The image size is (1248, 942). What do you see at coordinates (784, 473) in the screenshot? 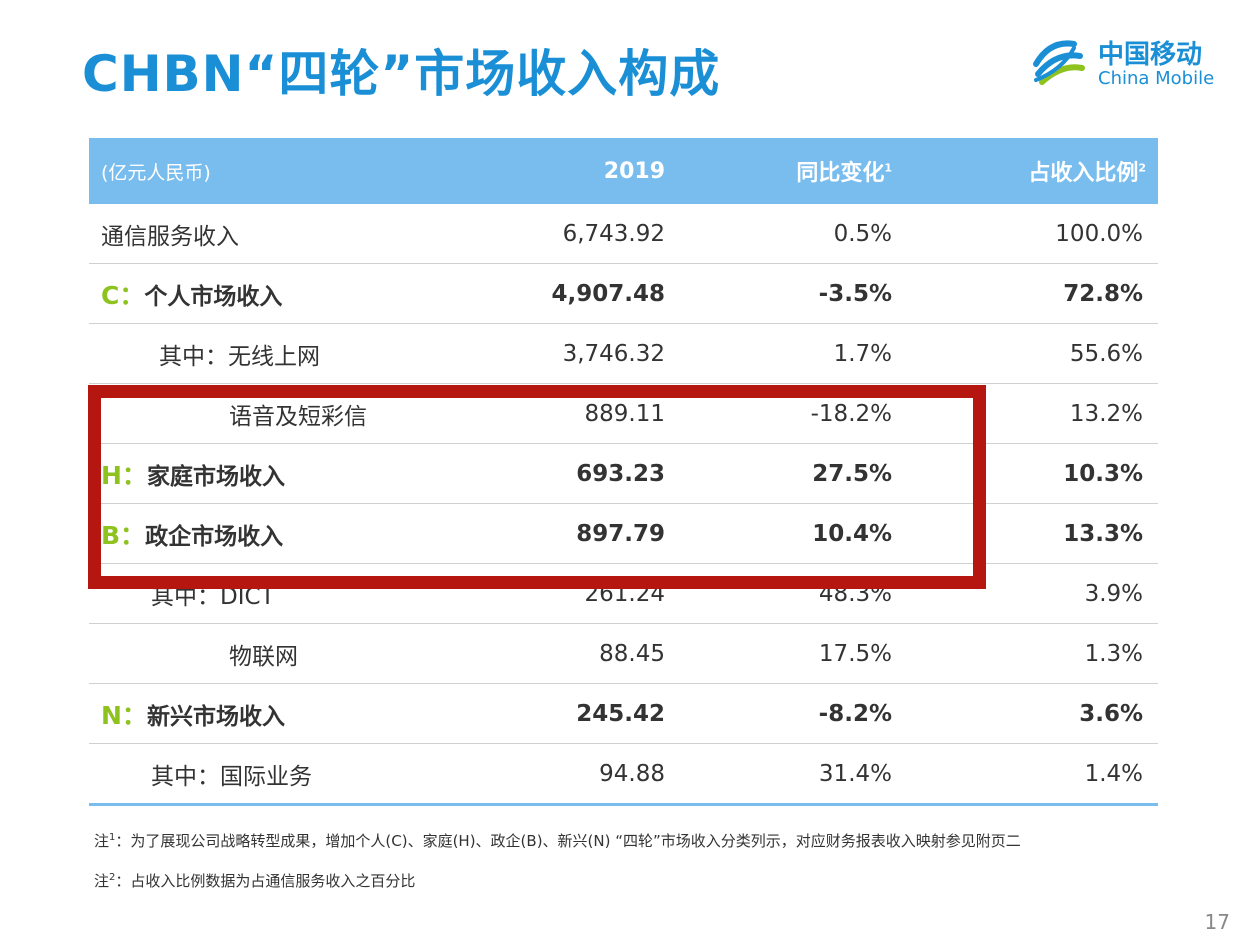
I see `row-yoy: 27.5%` at bounding box center [784, 473].